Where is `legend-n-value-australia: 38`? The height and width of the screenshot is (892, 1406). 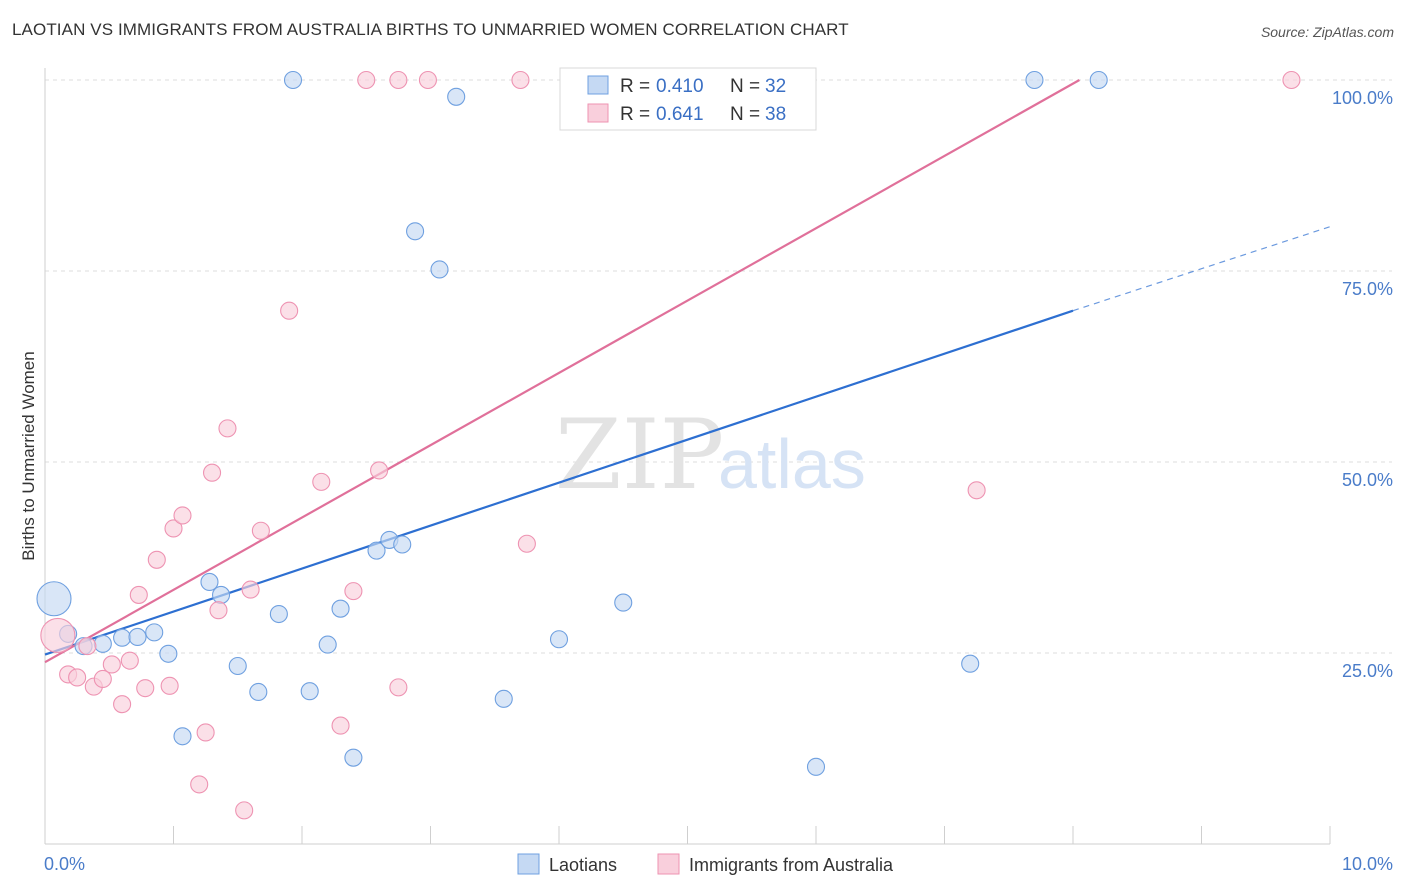 legend-n-value-australia: 38 is located at coordinates (775, 114).